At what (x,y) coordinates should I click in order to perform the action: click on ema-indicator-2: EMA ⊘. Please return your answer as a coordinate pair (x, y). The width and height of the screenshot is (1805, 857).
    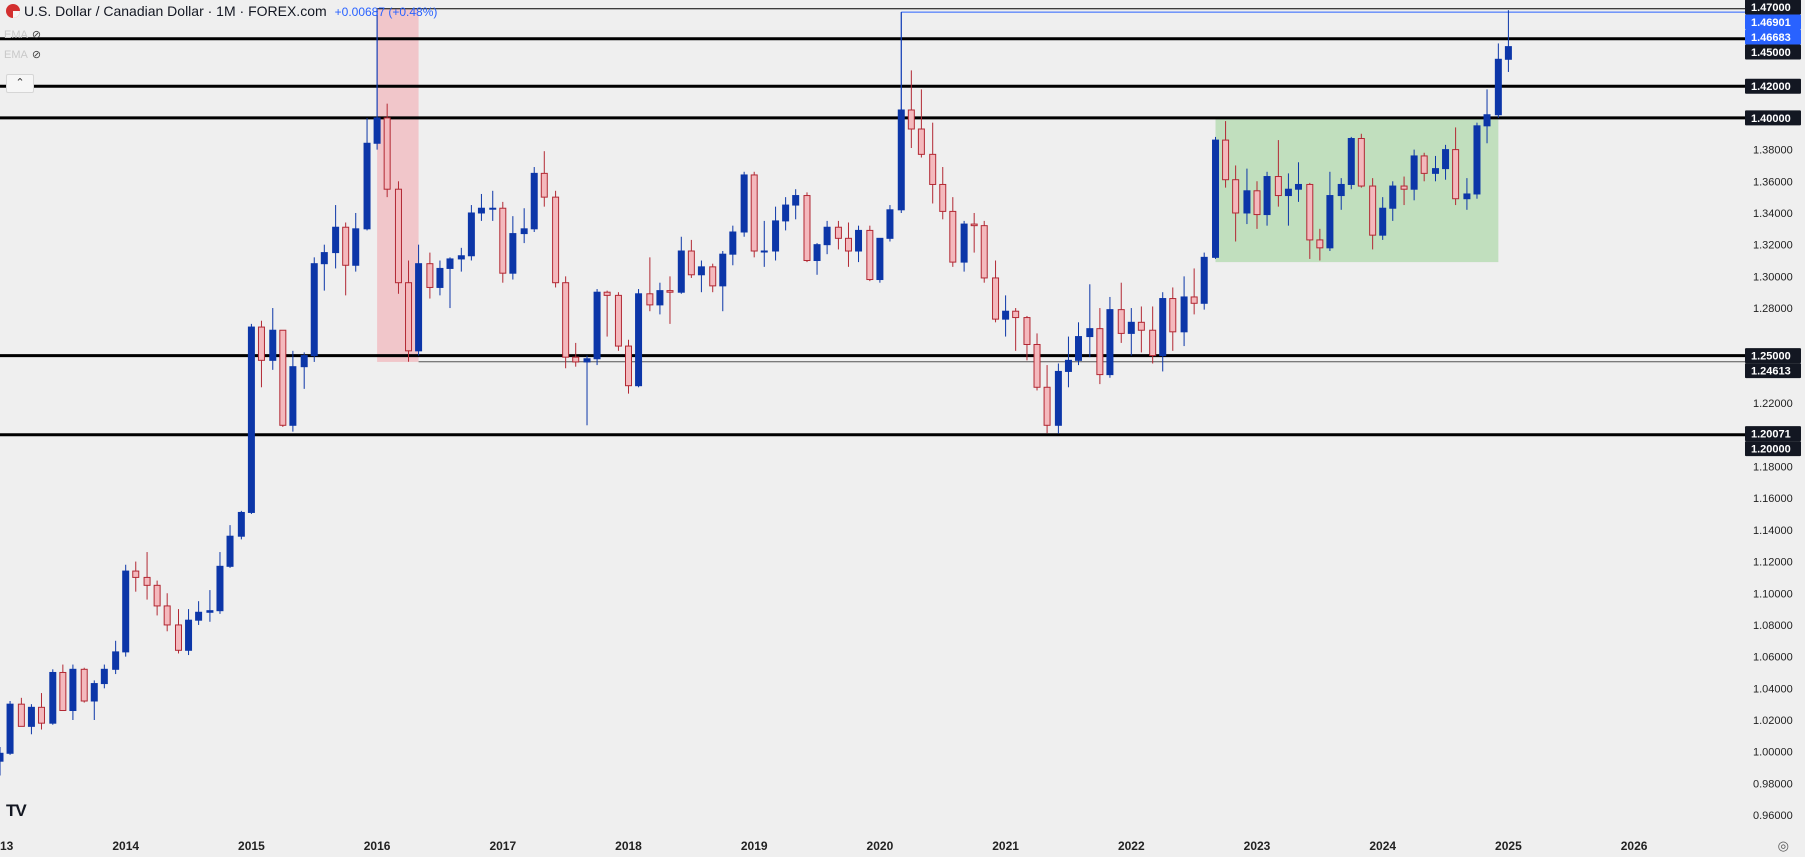
    Looking at the image, I should click on (22, 54).